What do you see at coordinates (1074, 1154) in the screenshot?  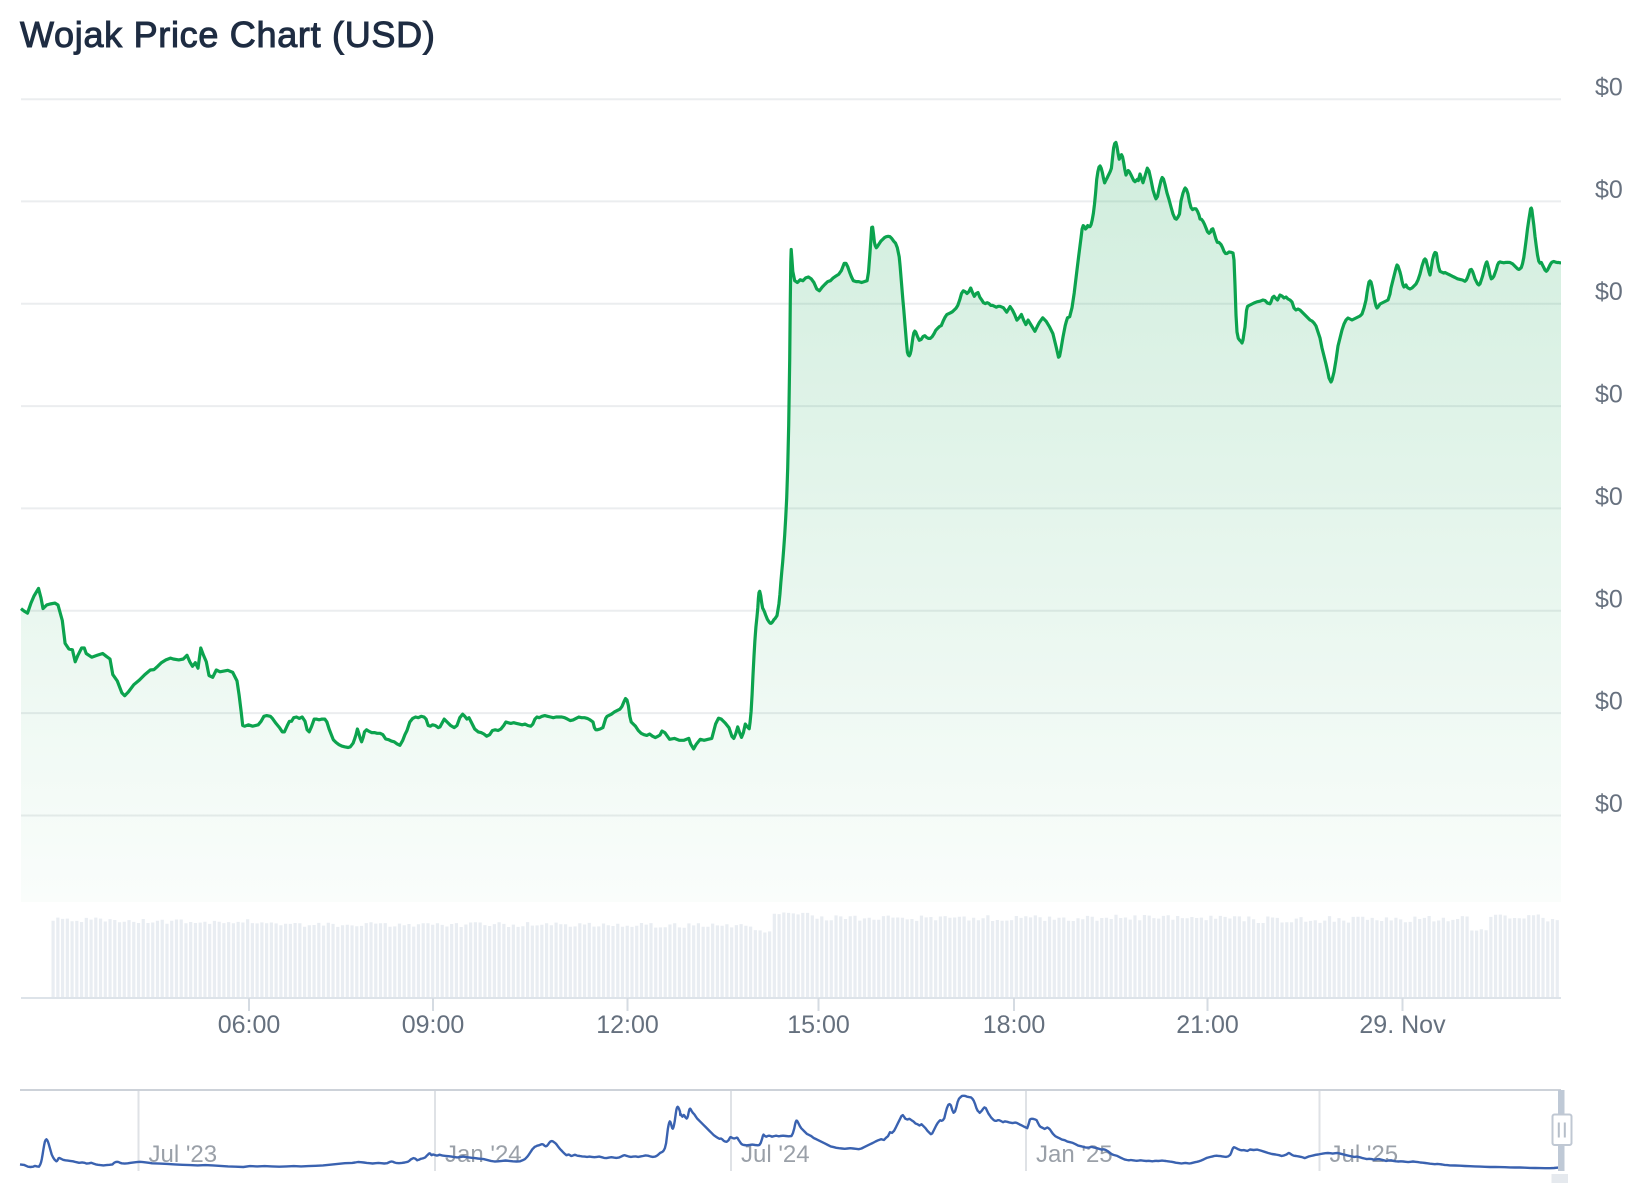 I see `svg-text: Jan '25` at bounding box center [1074, 1154].